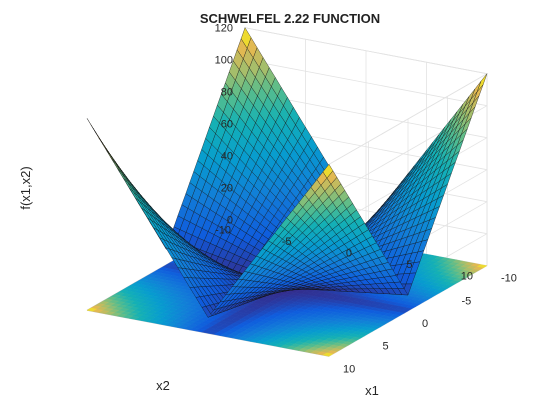 This screenshot has height=420, width=560. Describe the element at coordinates (223, 231) in the screenshot. I see `x2-tick-label: -10` at that location.